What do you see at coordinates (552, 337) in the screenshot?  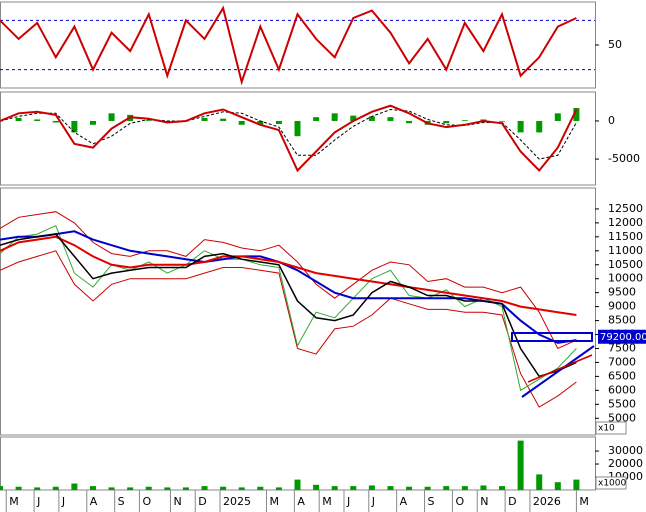 I see `range-box` at bounding box center [552, 337].